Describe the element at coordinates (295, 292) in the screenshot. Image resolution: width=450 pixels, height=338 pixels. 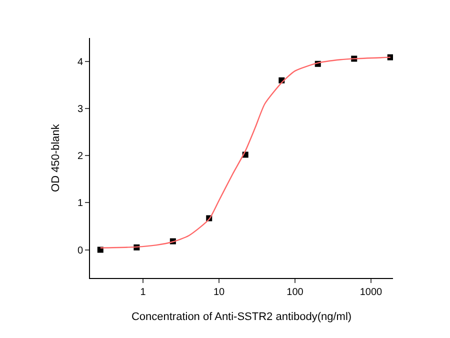
I see `x-tick-label: 100` at that location.